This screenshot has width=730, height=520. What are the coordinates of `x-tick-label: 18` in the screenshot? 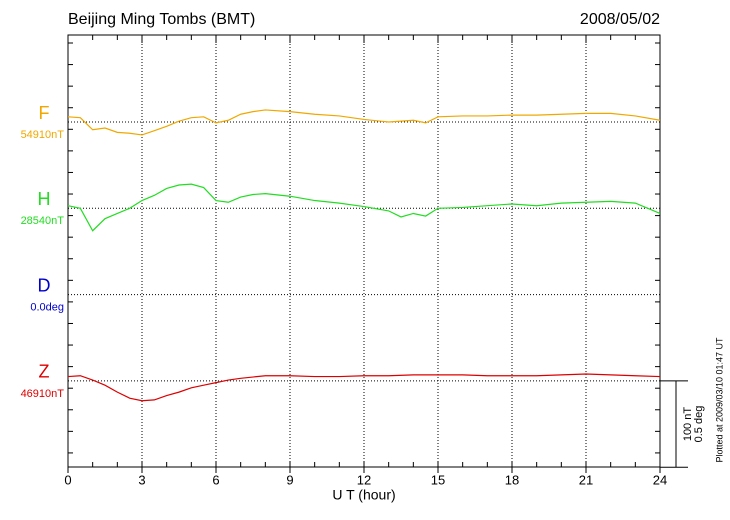 It's located at (512, 479).